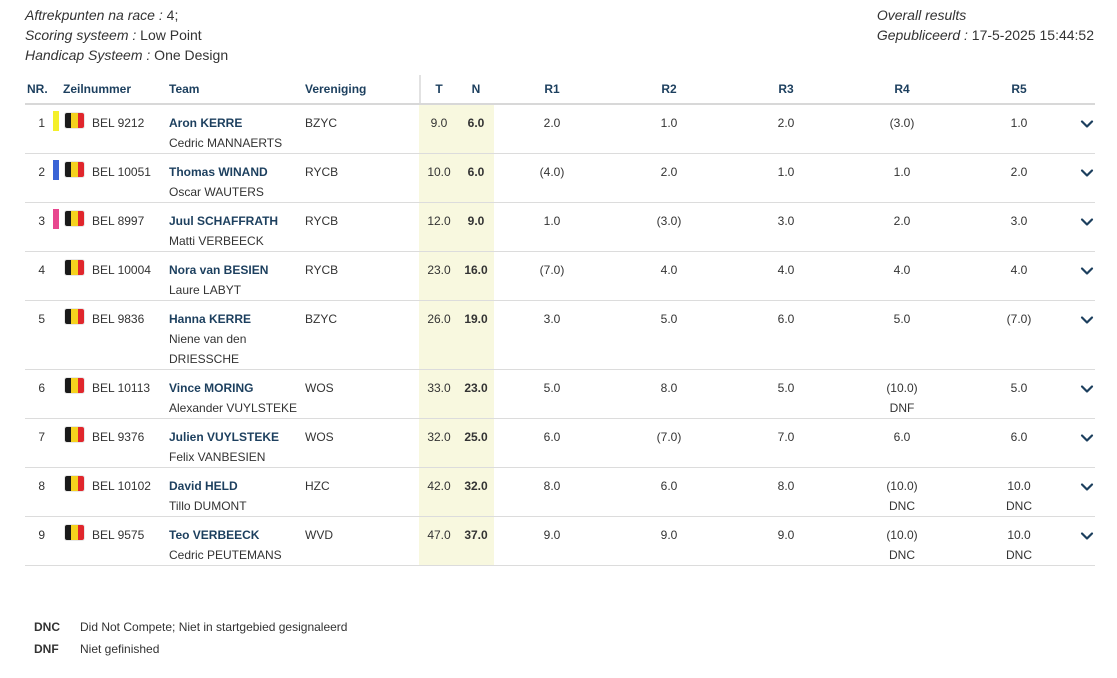  What do you see at coordinates (902, 319) in the screenshot?
I see `race-4-score: 5.0` at bounding box center [902, 319].